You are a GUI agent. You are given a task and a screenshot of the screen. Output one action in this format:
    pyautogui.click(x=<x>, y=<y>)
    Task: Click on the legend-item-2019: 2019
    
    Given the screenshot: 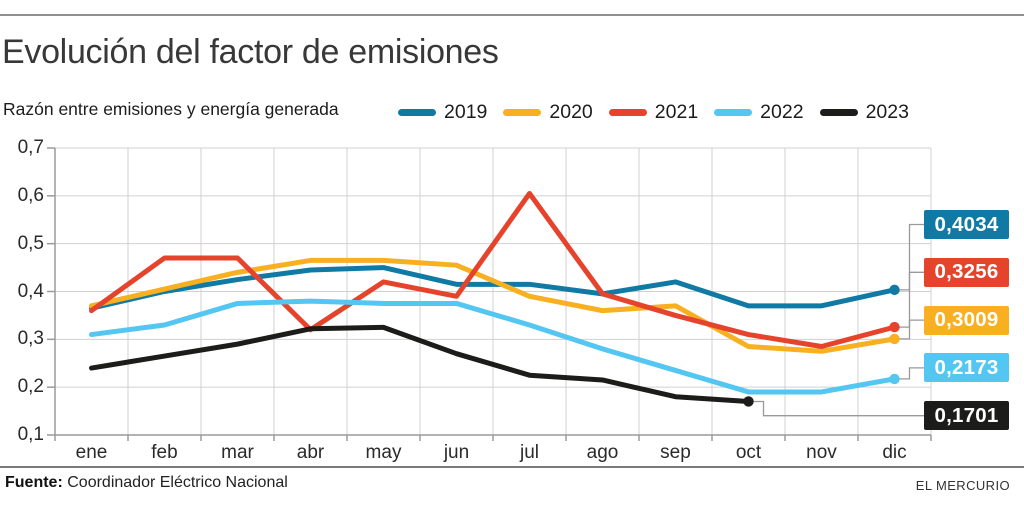 What is the action you would take?
    pyautogui.click(x=442, y=112)
    